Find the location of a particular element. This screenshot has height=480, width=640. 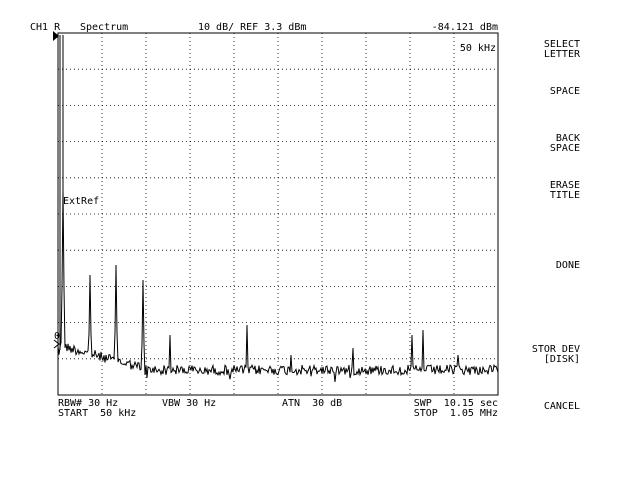

softkey: DONE is located at coordinates (568, 265).